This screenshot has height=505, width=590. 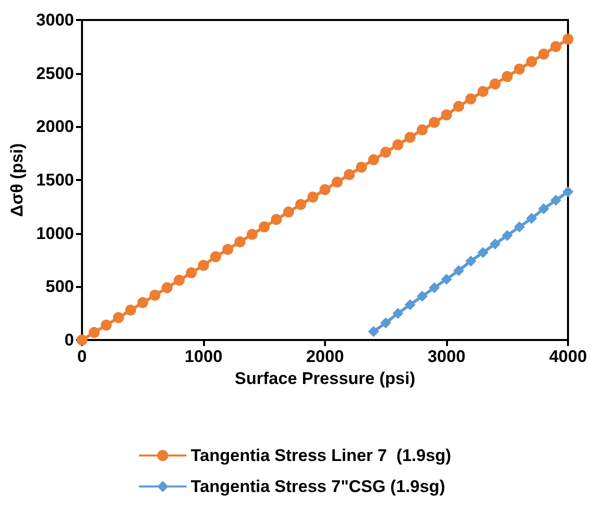 What do you see at coordinates (55, 233) in the screenshot?
I see `y-tick-label: 1000` at bounding box center [55, 233].